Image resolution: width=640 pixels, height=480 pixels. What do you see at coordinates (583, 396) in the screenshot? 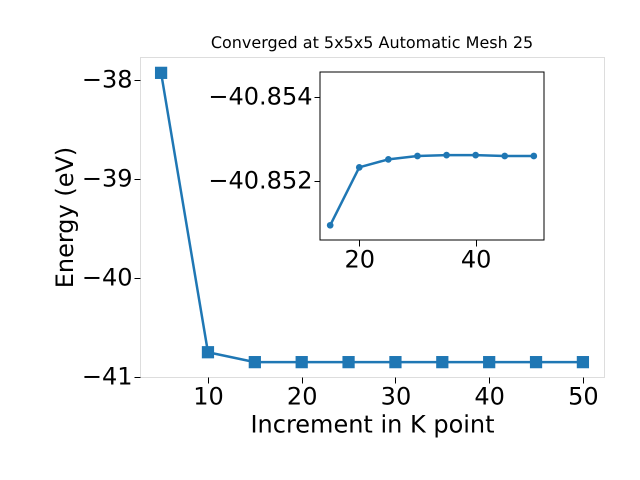
I see `x-tick-label: 50` at bounding box center [583, 396].